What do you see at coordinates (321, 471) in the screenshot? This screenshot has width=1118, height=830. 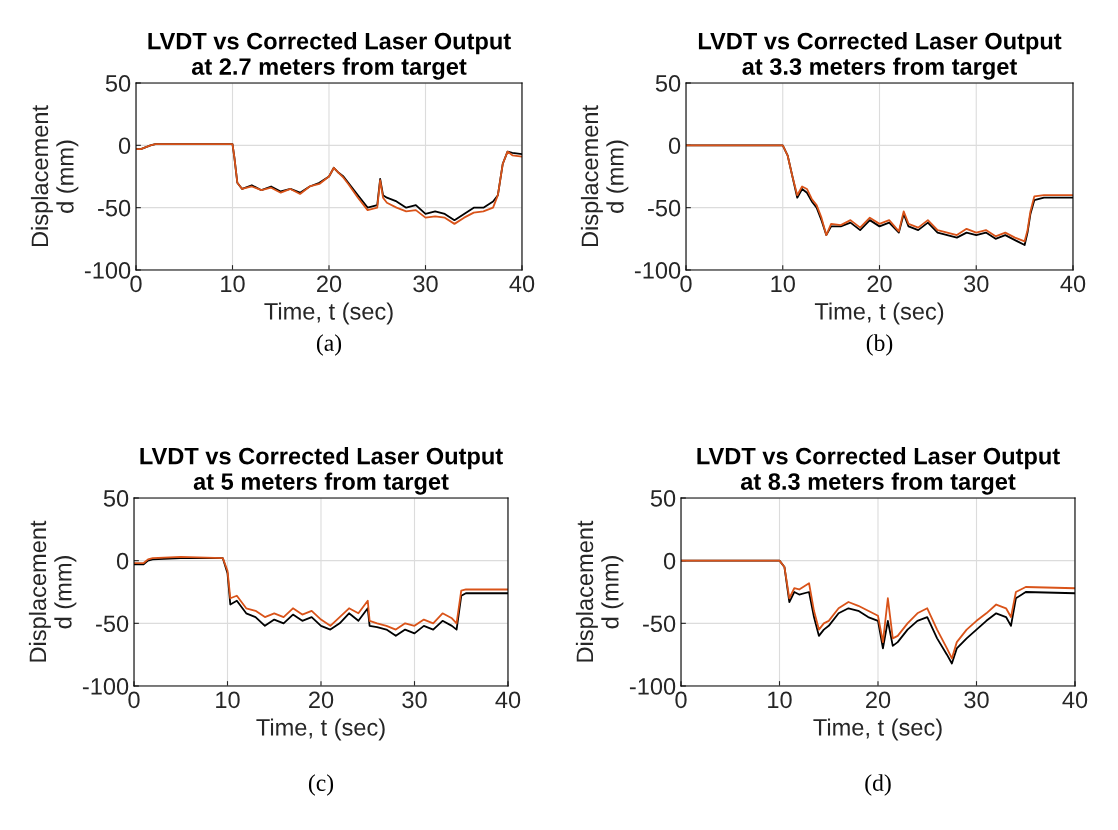 I see `chart-title: LVDT vs Corrected Laser Output at 5 meters from target` at bounding box center [321, 471].